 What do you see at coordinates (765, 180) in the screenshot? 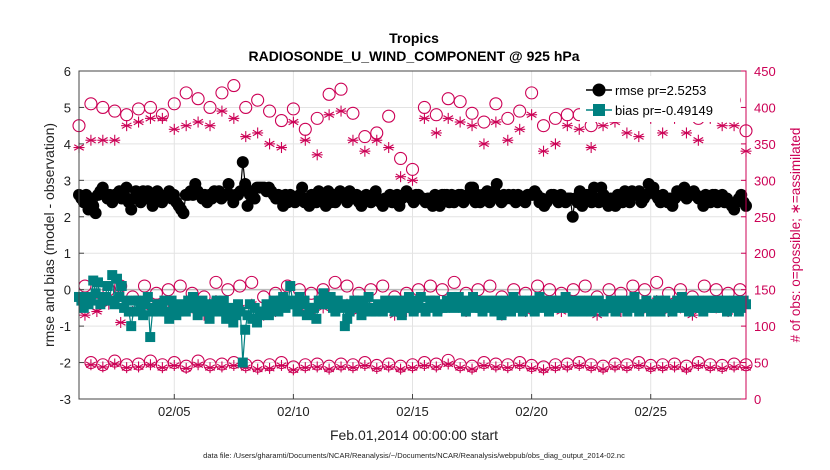
I see `y-tick-label-right: 300` at bounding box center [765, 180].